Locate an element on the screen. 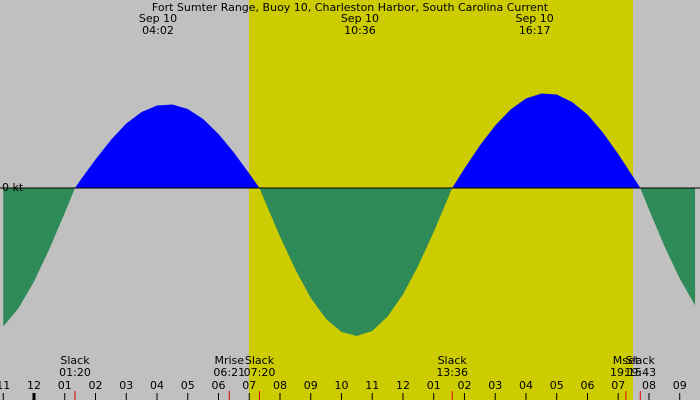  extreme-time: 16:17 is located at coordinates (535, 30).